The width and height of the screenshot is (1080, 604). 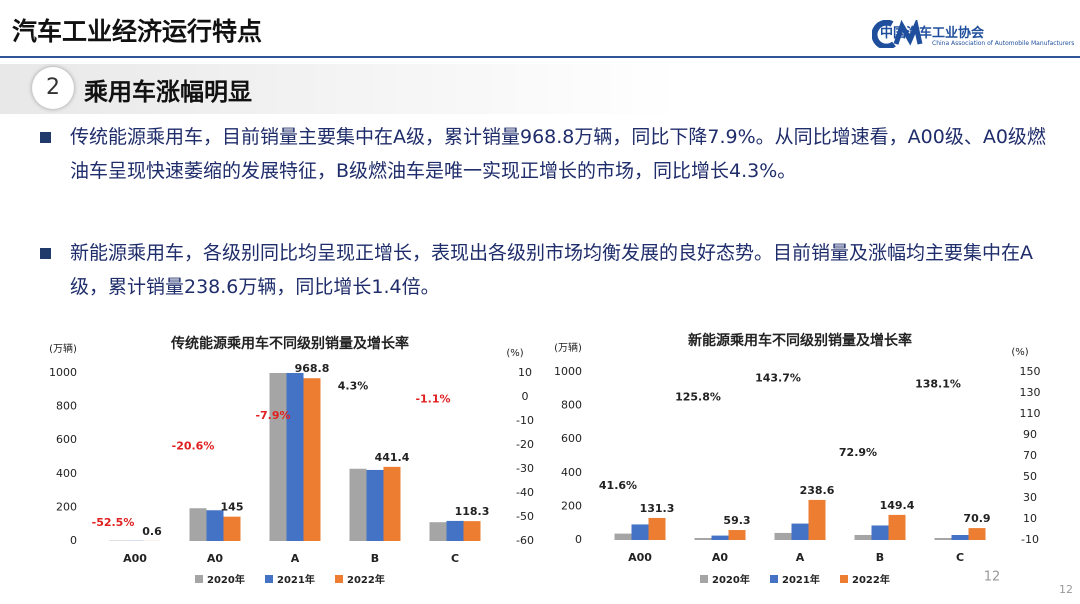 I want to click on value-label: 118.3, so click(x=472, y=511).